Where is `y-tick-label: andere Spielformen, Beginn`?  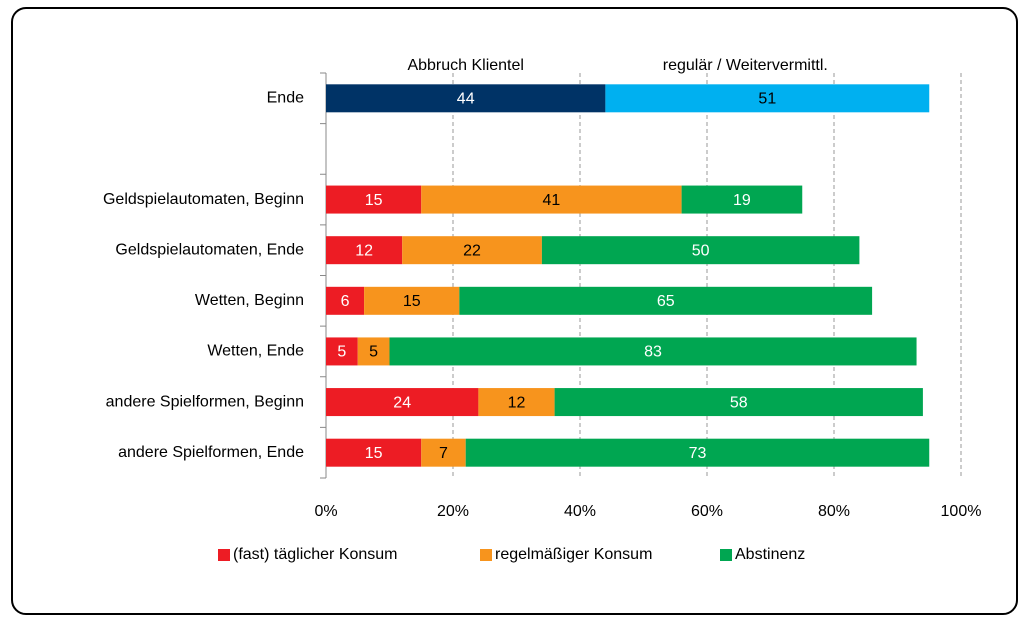
y-tick-label: andere Spielformen, Beginn is located at coordinates (205, 401).